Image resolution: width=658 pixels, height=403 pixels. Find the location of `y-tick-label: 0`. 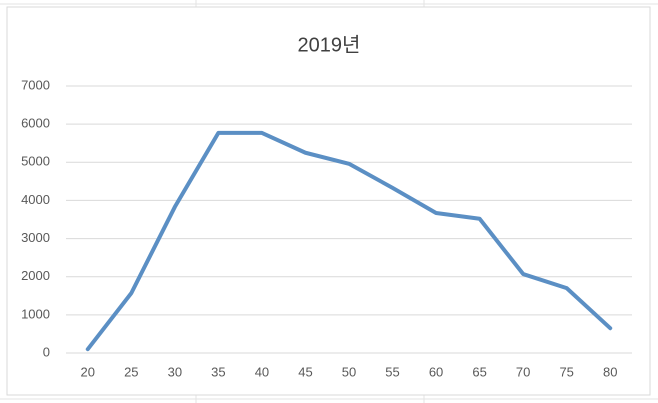

y-tick-label: 0 is located at coordinates (46, 351).